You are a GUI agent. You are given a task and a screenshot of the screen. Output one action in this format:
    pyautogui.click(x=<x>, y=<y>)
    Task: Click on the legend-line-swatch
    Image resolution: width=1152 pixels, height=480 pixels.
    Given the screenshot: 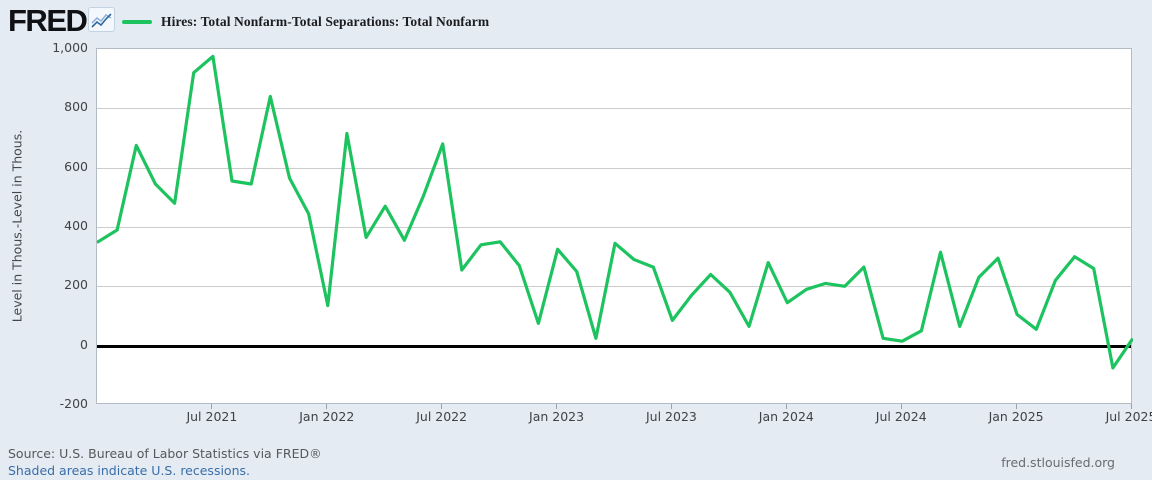 What is the action you would take?
    pyautogui.click(x=137, y=22)
    